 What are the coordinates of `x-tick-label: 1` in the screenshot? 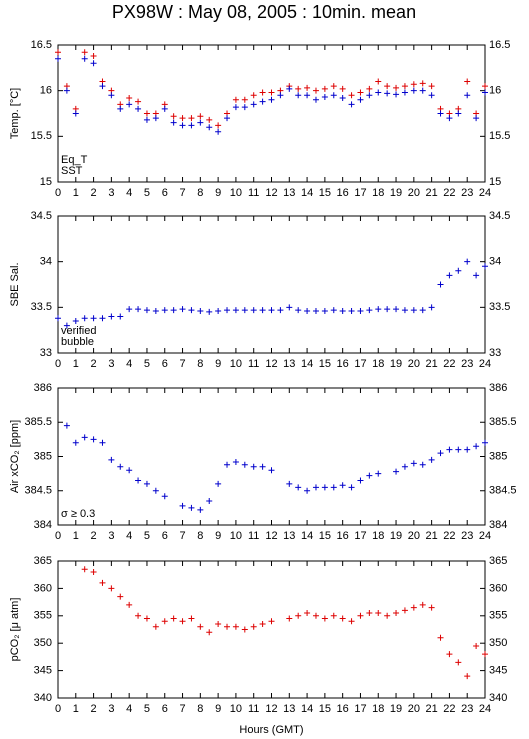 It's located at (76, 536).